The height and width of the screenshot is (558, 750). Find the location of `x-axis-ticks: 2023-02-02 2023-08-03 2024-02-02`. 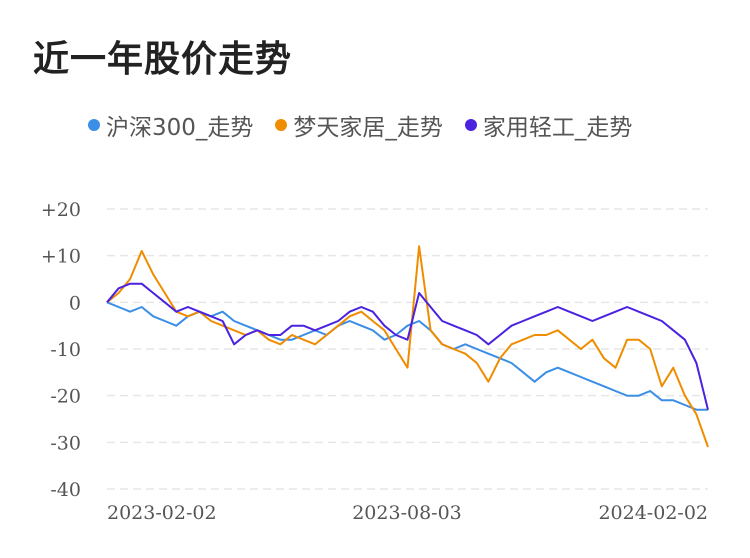

x-axis-ticks: 2023-02-02 2023-08-03 2024-02-02 is located at coordinates (407, 513).